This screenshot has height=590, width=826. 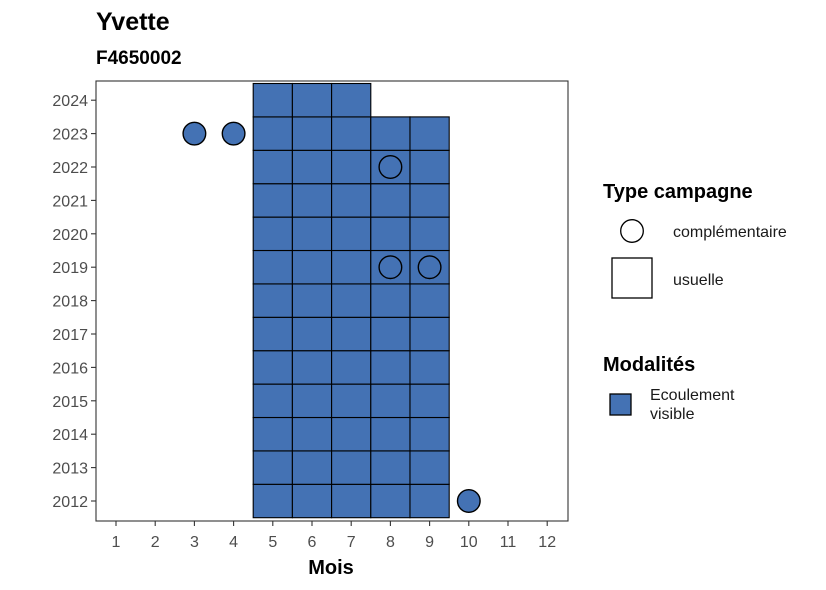 I want to click on legend-label-usuelle: usuelle, so click(x=698, y=280).